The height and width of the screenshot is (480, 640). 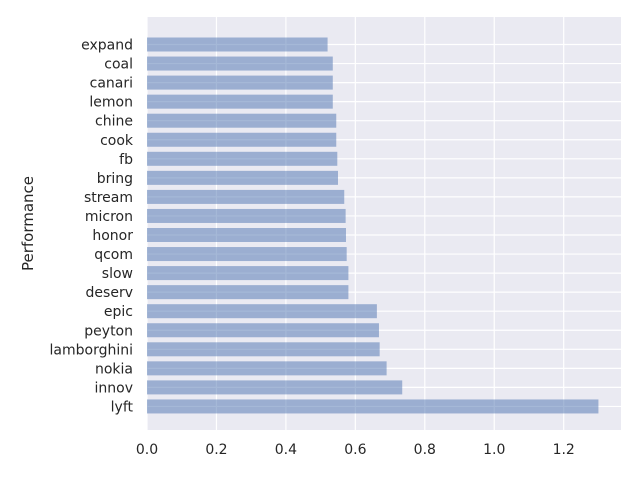 I want to click on x-tick-label: 0.0, so click(x=147, y=450).